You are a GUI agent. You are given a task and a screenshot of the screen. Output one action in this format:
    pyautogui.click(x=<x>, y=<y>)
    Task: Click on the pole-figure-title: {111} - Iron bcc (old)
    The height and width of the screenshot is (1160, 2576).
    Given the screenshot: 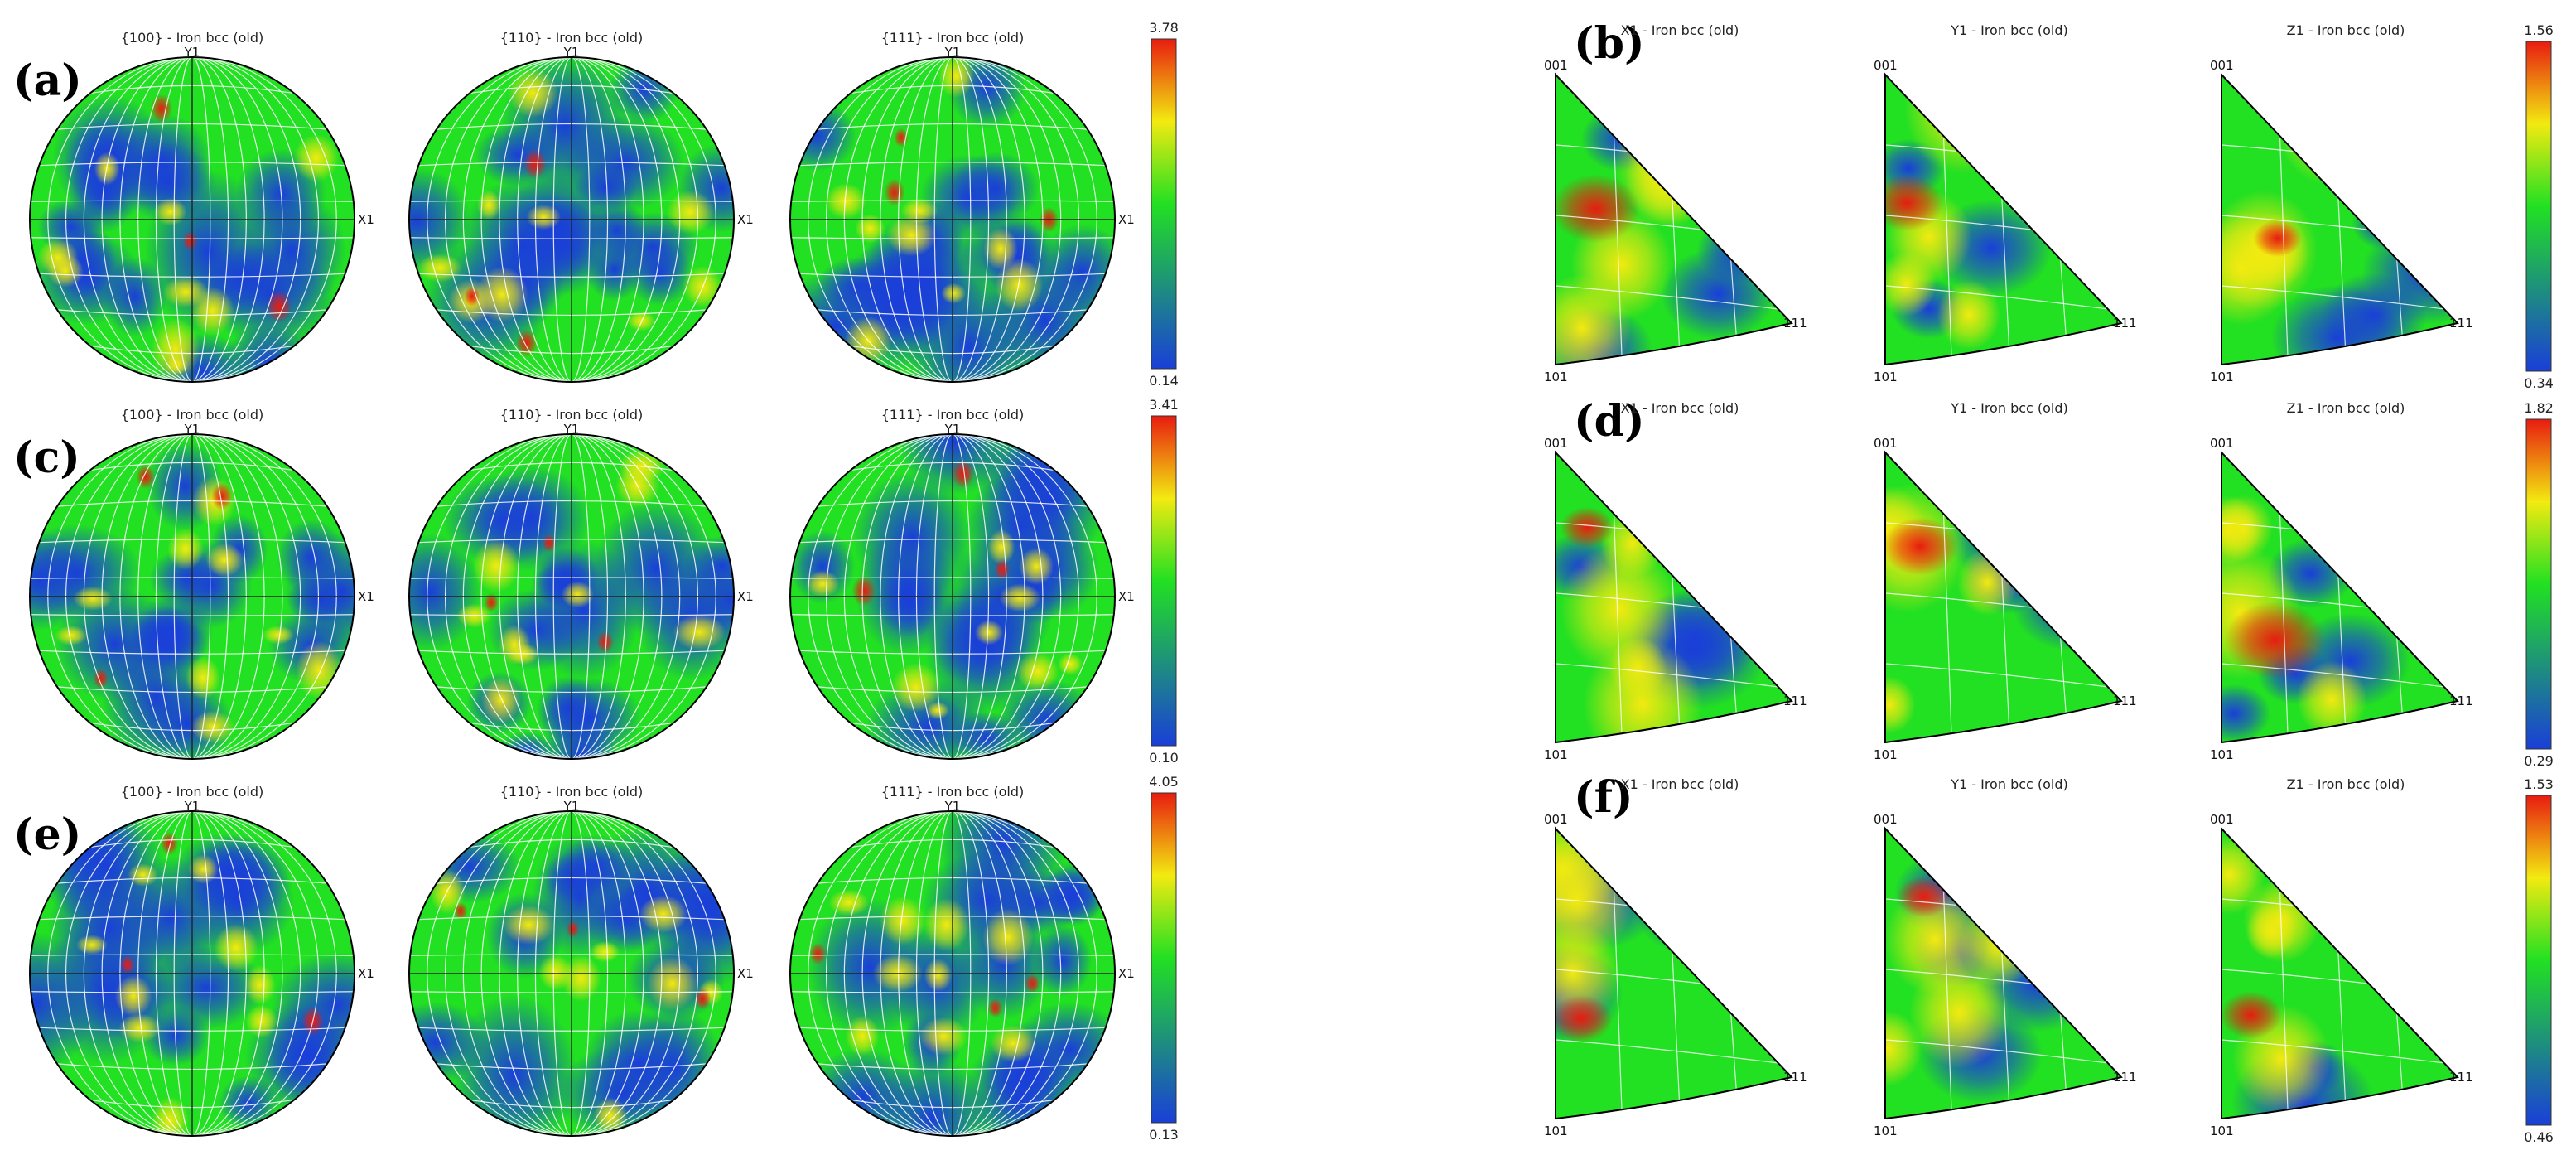 What is the action you would take?
    pyautogui.click(x=953, y=415)
    